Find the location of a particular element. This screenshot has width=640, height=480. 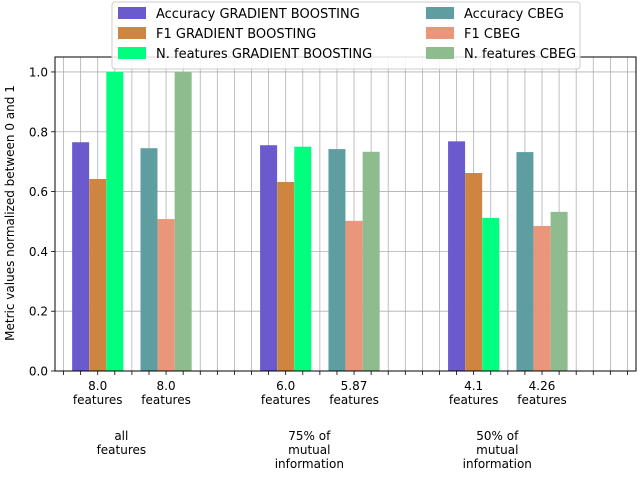

legend-label: N. features CBEG is located at coordinates (520, 54).